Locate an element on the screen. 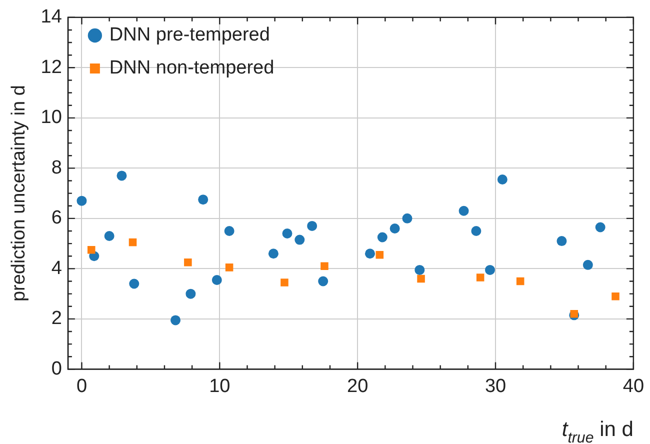 The height and width of the screenshot is (444, 650). y-tick-label: 12 is located at coordinates (51, 67).